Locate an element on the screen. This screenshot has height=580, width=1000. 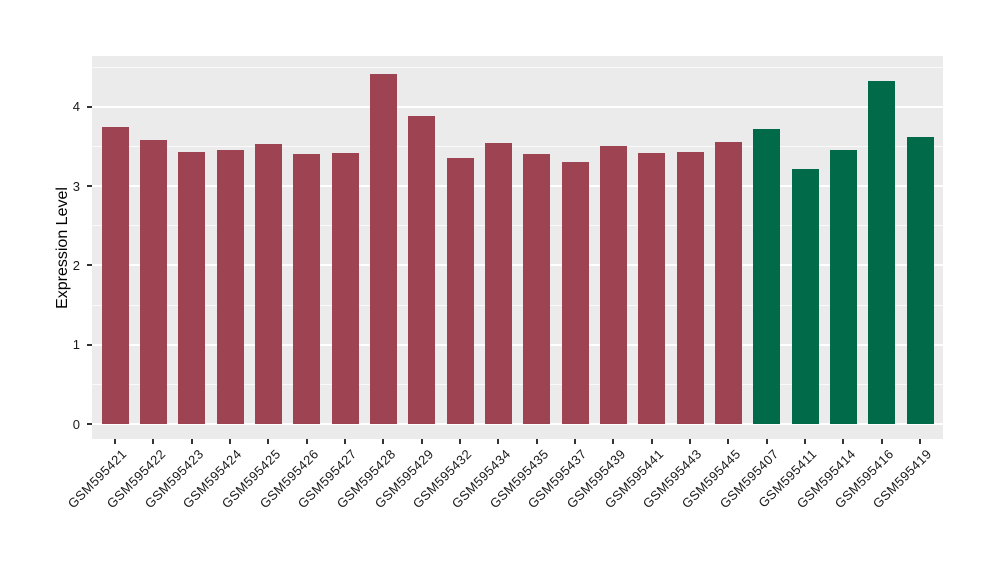
bar-GSM595407 is located at coordinates (767, 276).